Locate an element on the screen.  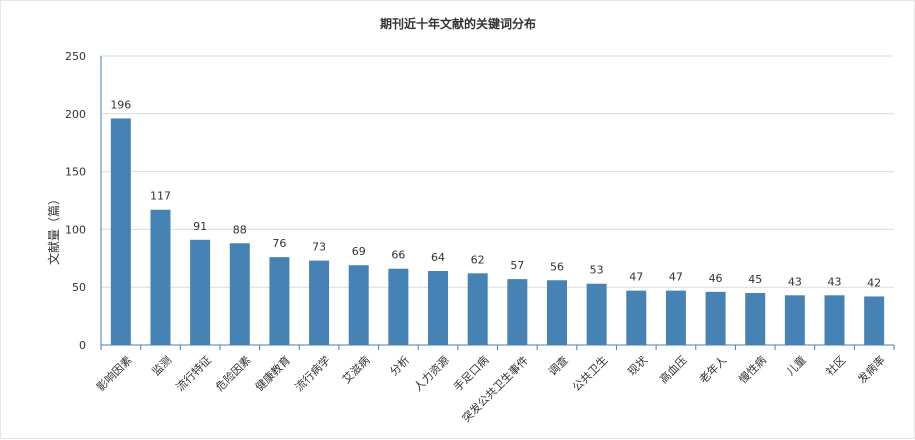
y-tick-label: 150 is located at coordinates (75, 172).